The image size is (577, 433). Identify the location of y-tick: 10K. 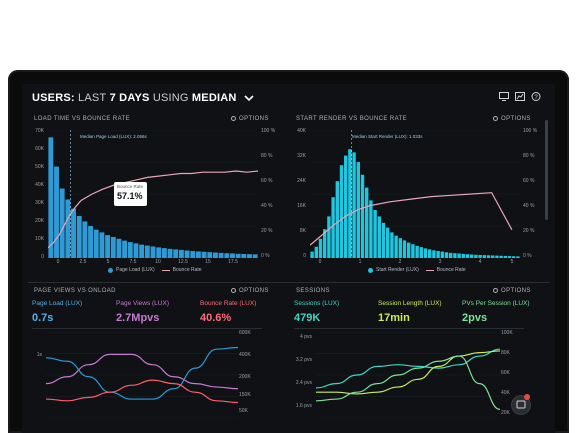
(39, 239).